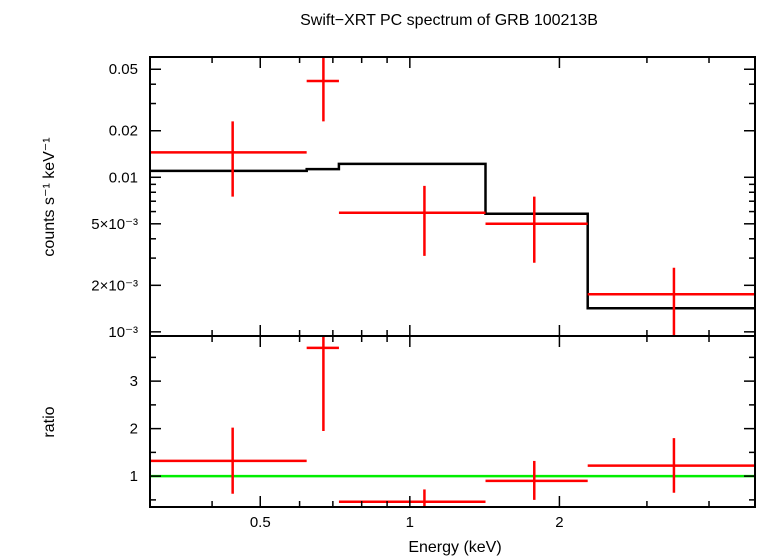 The height and width of the screenshot is (556, 758). Describe the element at coordinates (114, 285) in the screenshot. I see `spectrum-y-tick-label: 2×10⁻³` at that location.